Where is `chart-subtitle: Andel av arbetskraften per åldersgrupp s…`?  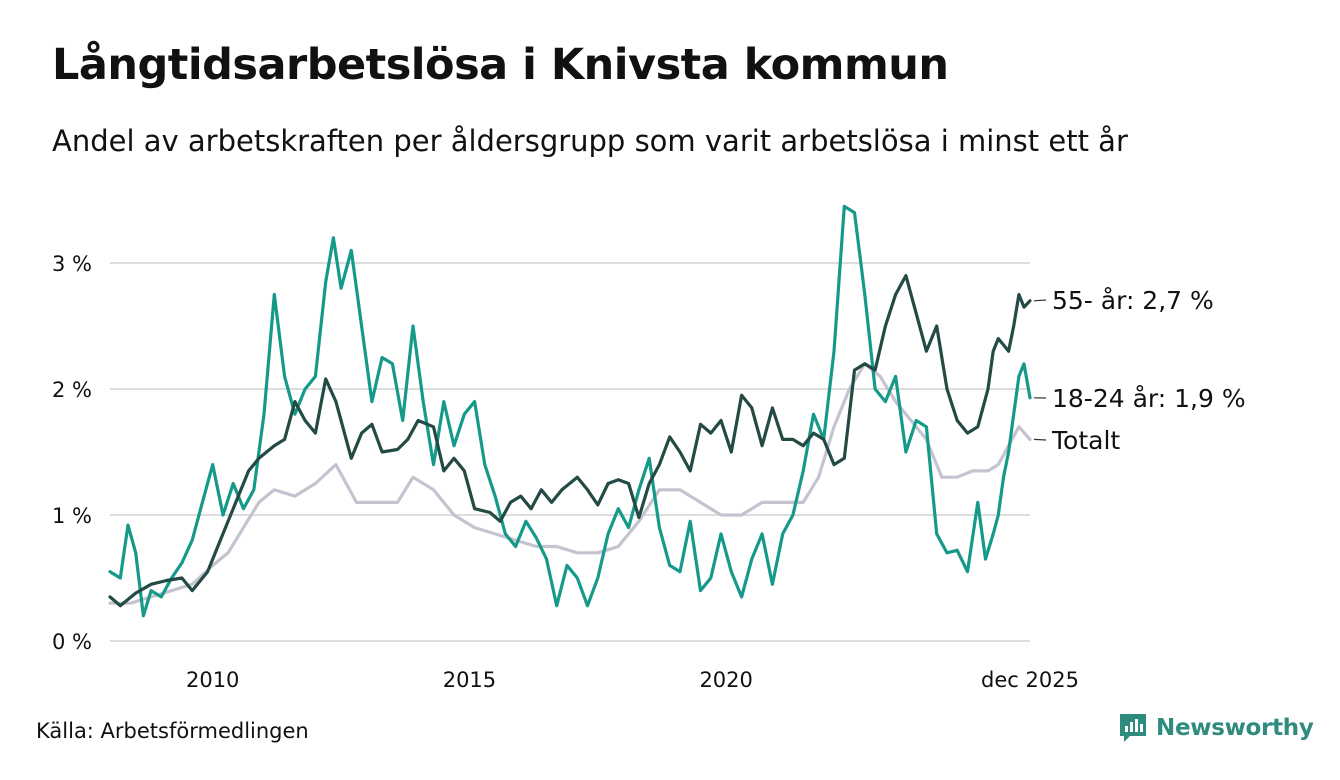 chart-subtitle: Andel av arbetskraften per åldersgrupp s… is located at coordinates (590, 141).